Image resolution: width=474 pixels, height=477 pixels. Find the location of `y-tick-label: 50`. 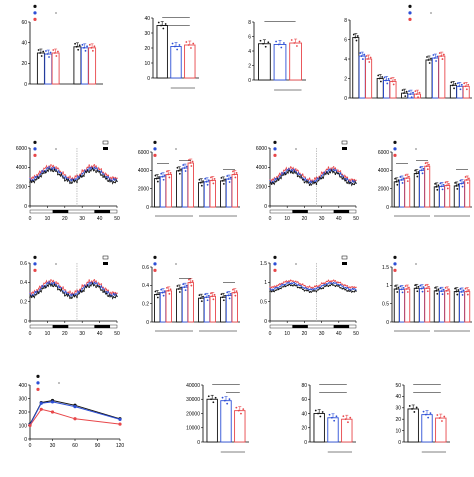

y-tick-label: 50 is located at coordinates (398, 386).